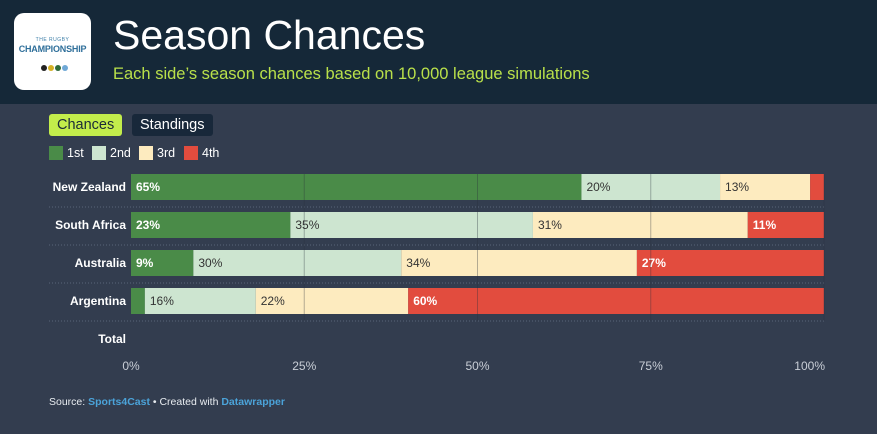 This screenshot has height=434, width=877. Describe the element at coordinates (418, 263) in the screenshot. I see `data-label: 34%` at that location.